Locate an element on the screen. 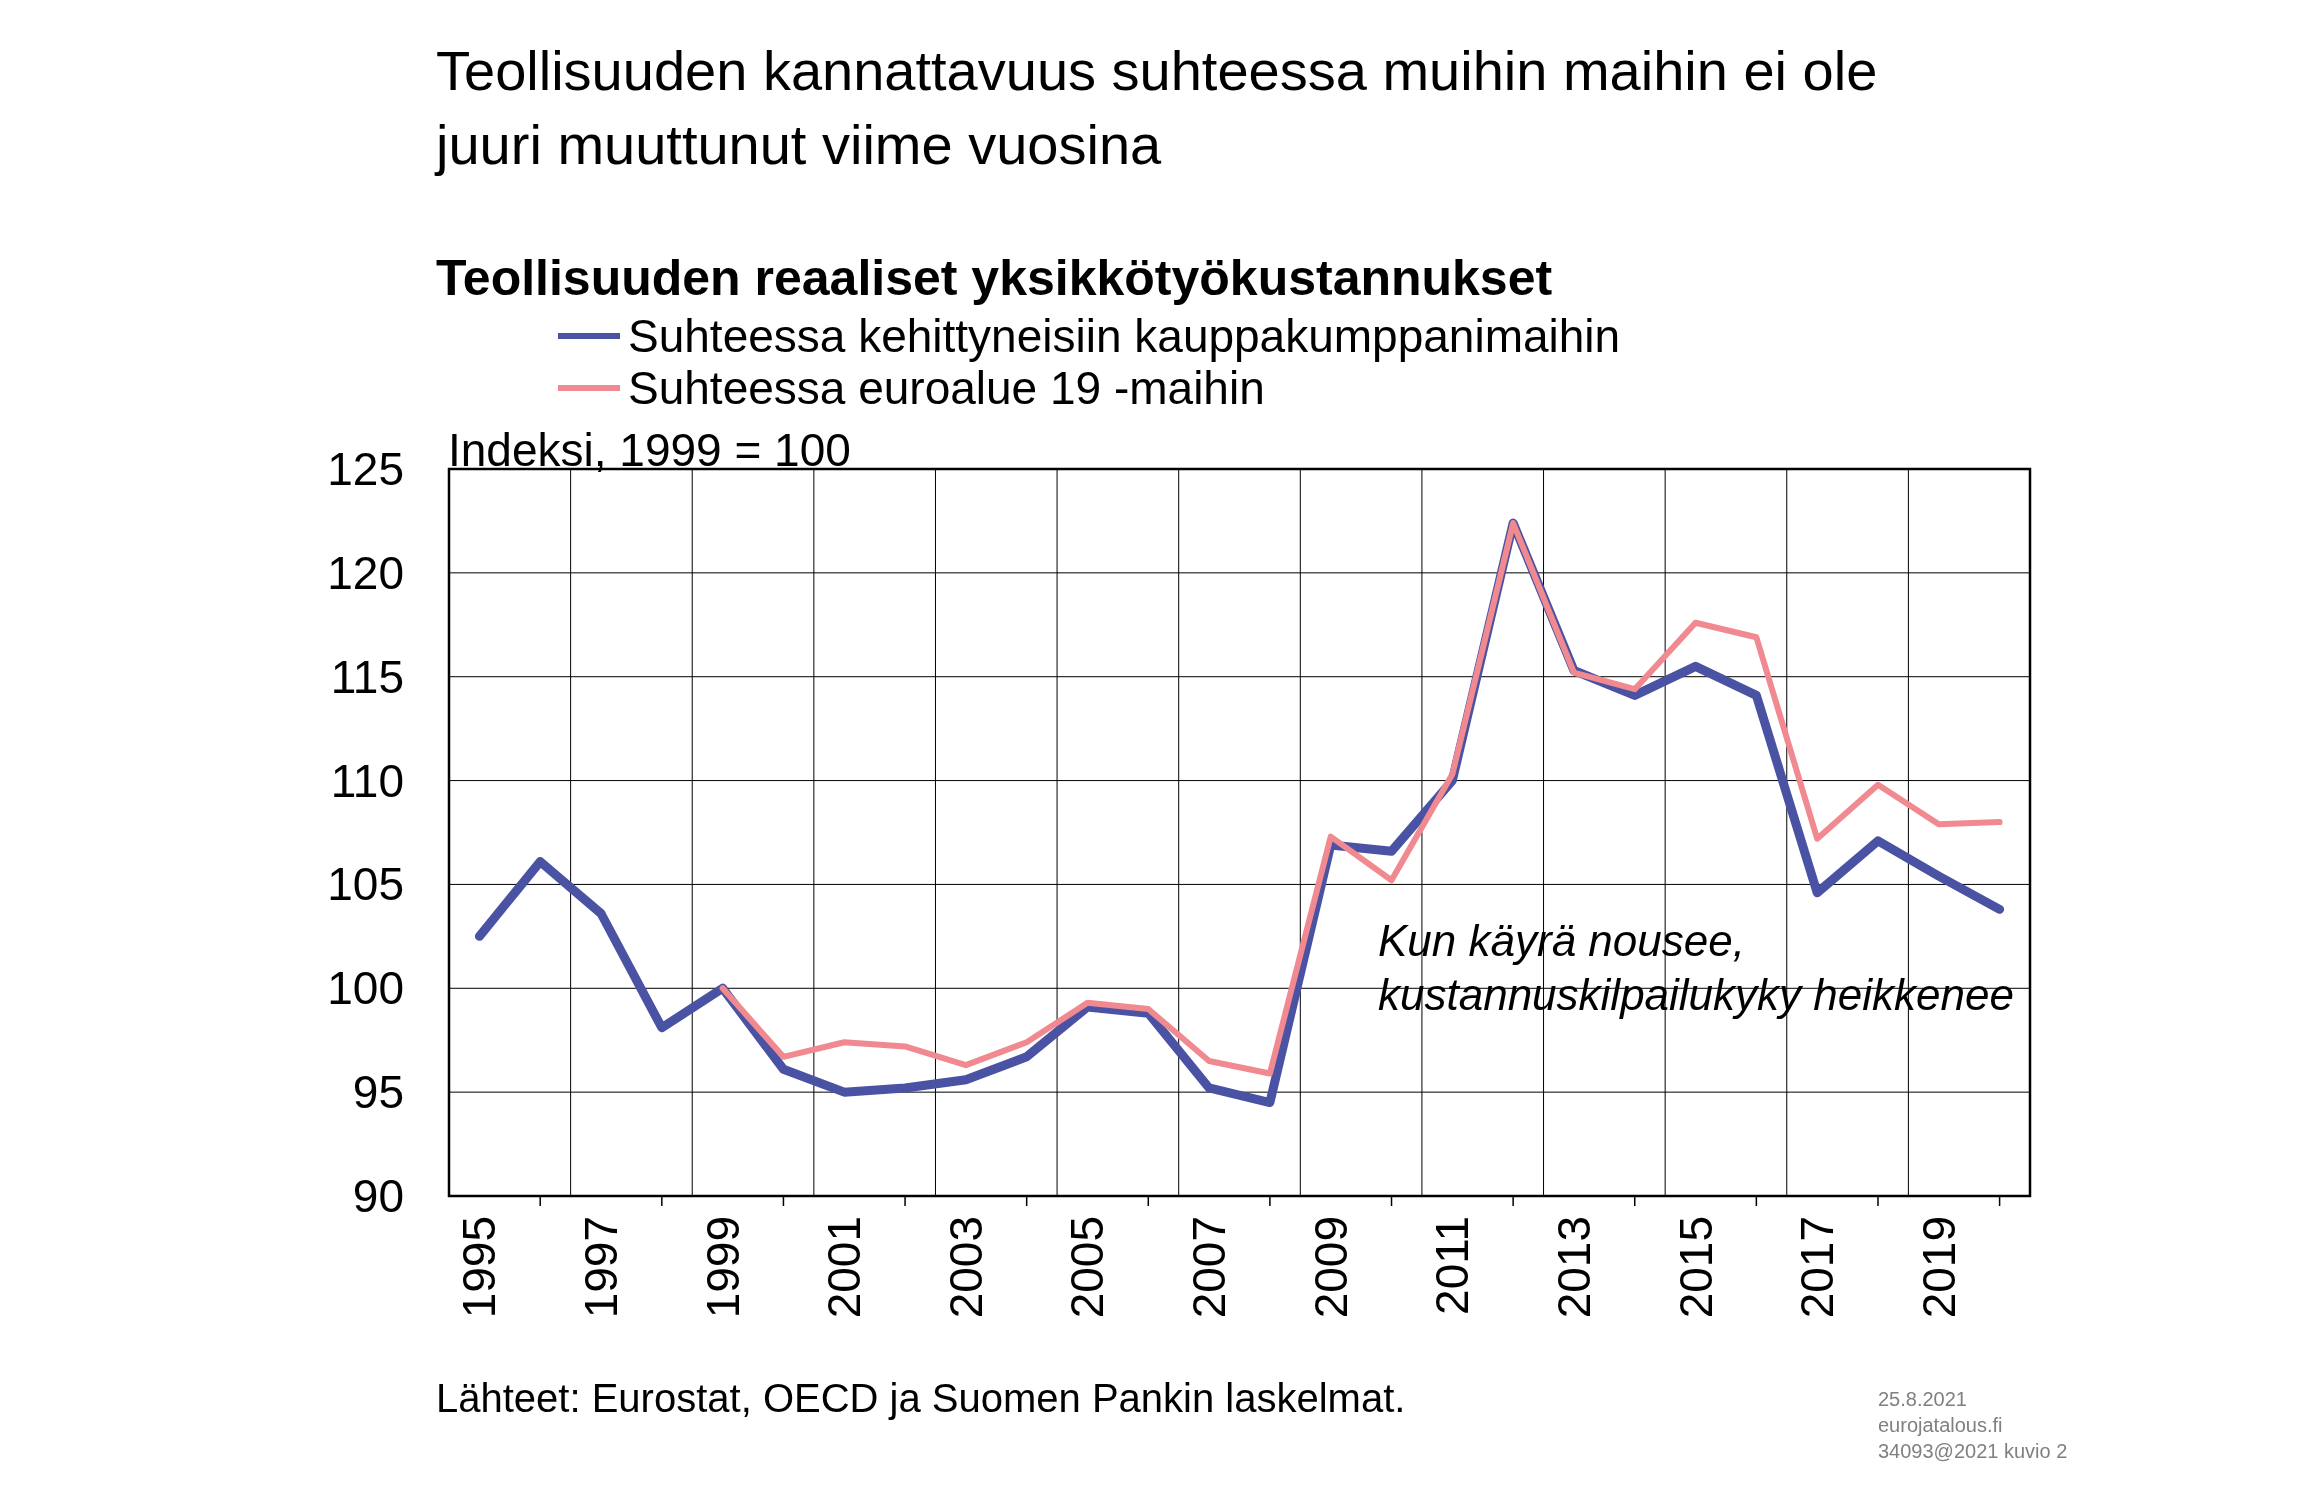 This screenshot has width=2312, height=1510. y-tick-label: 120 is located at coordinates (365, 572).